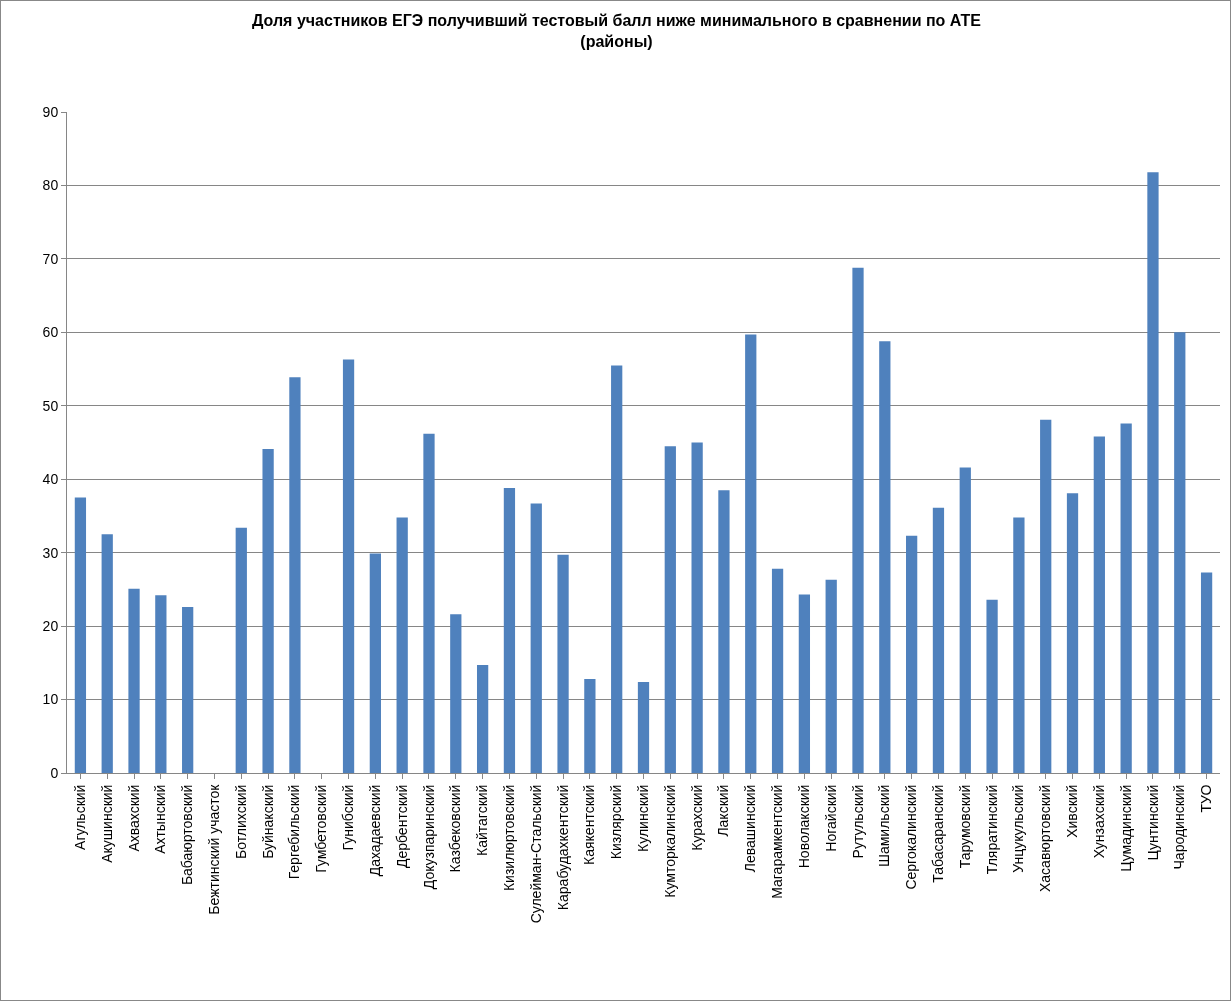 The height and width of the screenshot is (1001, 1231). I want to click on y-tick-label: 10, so click(50, 699).